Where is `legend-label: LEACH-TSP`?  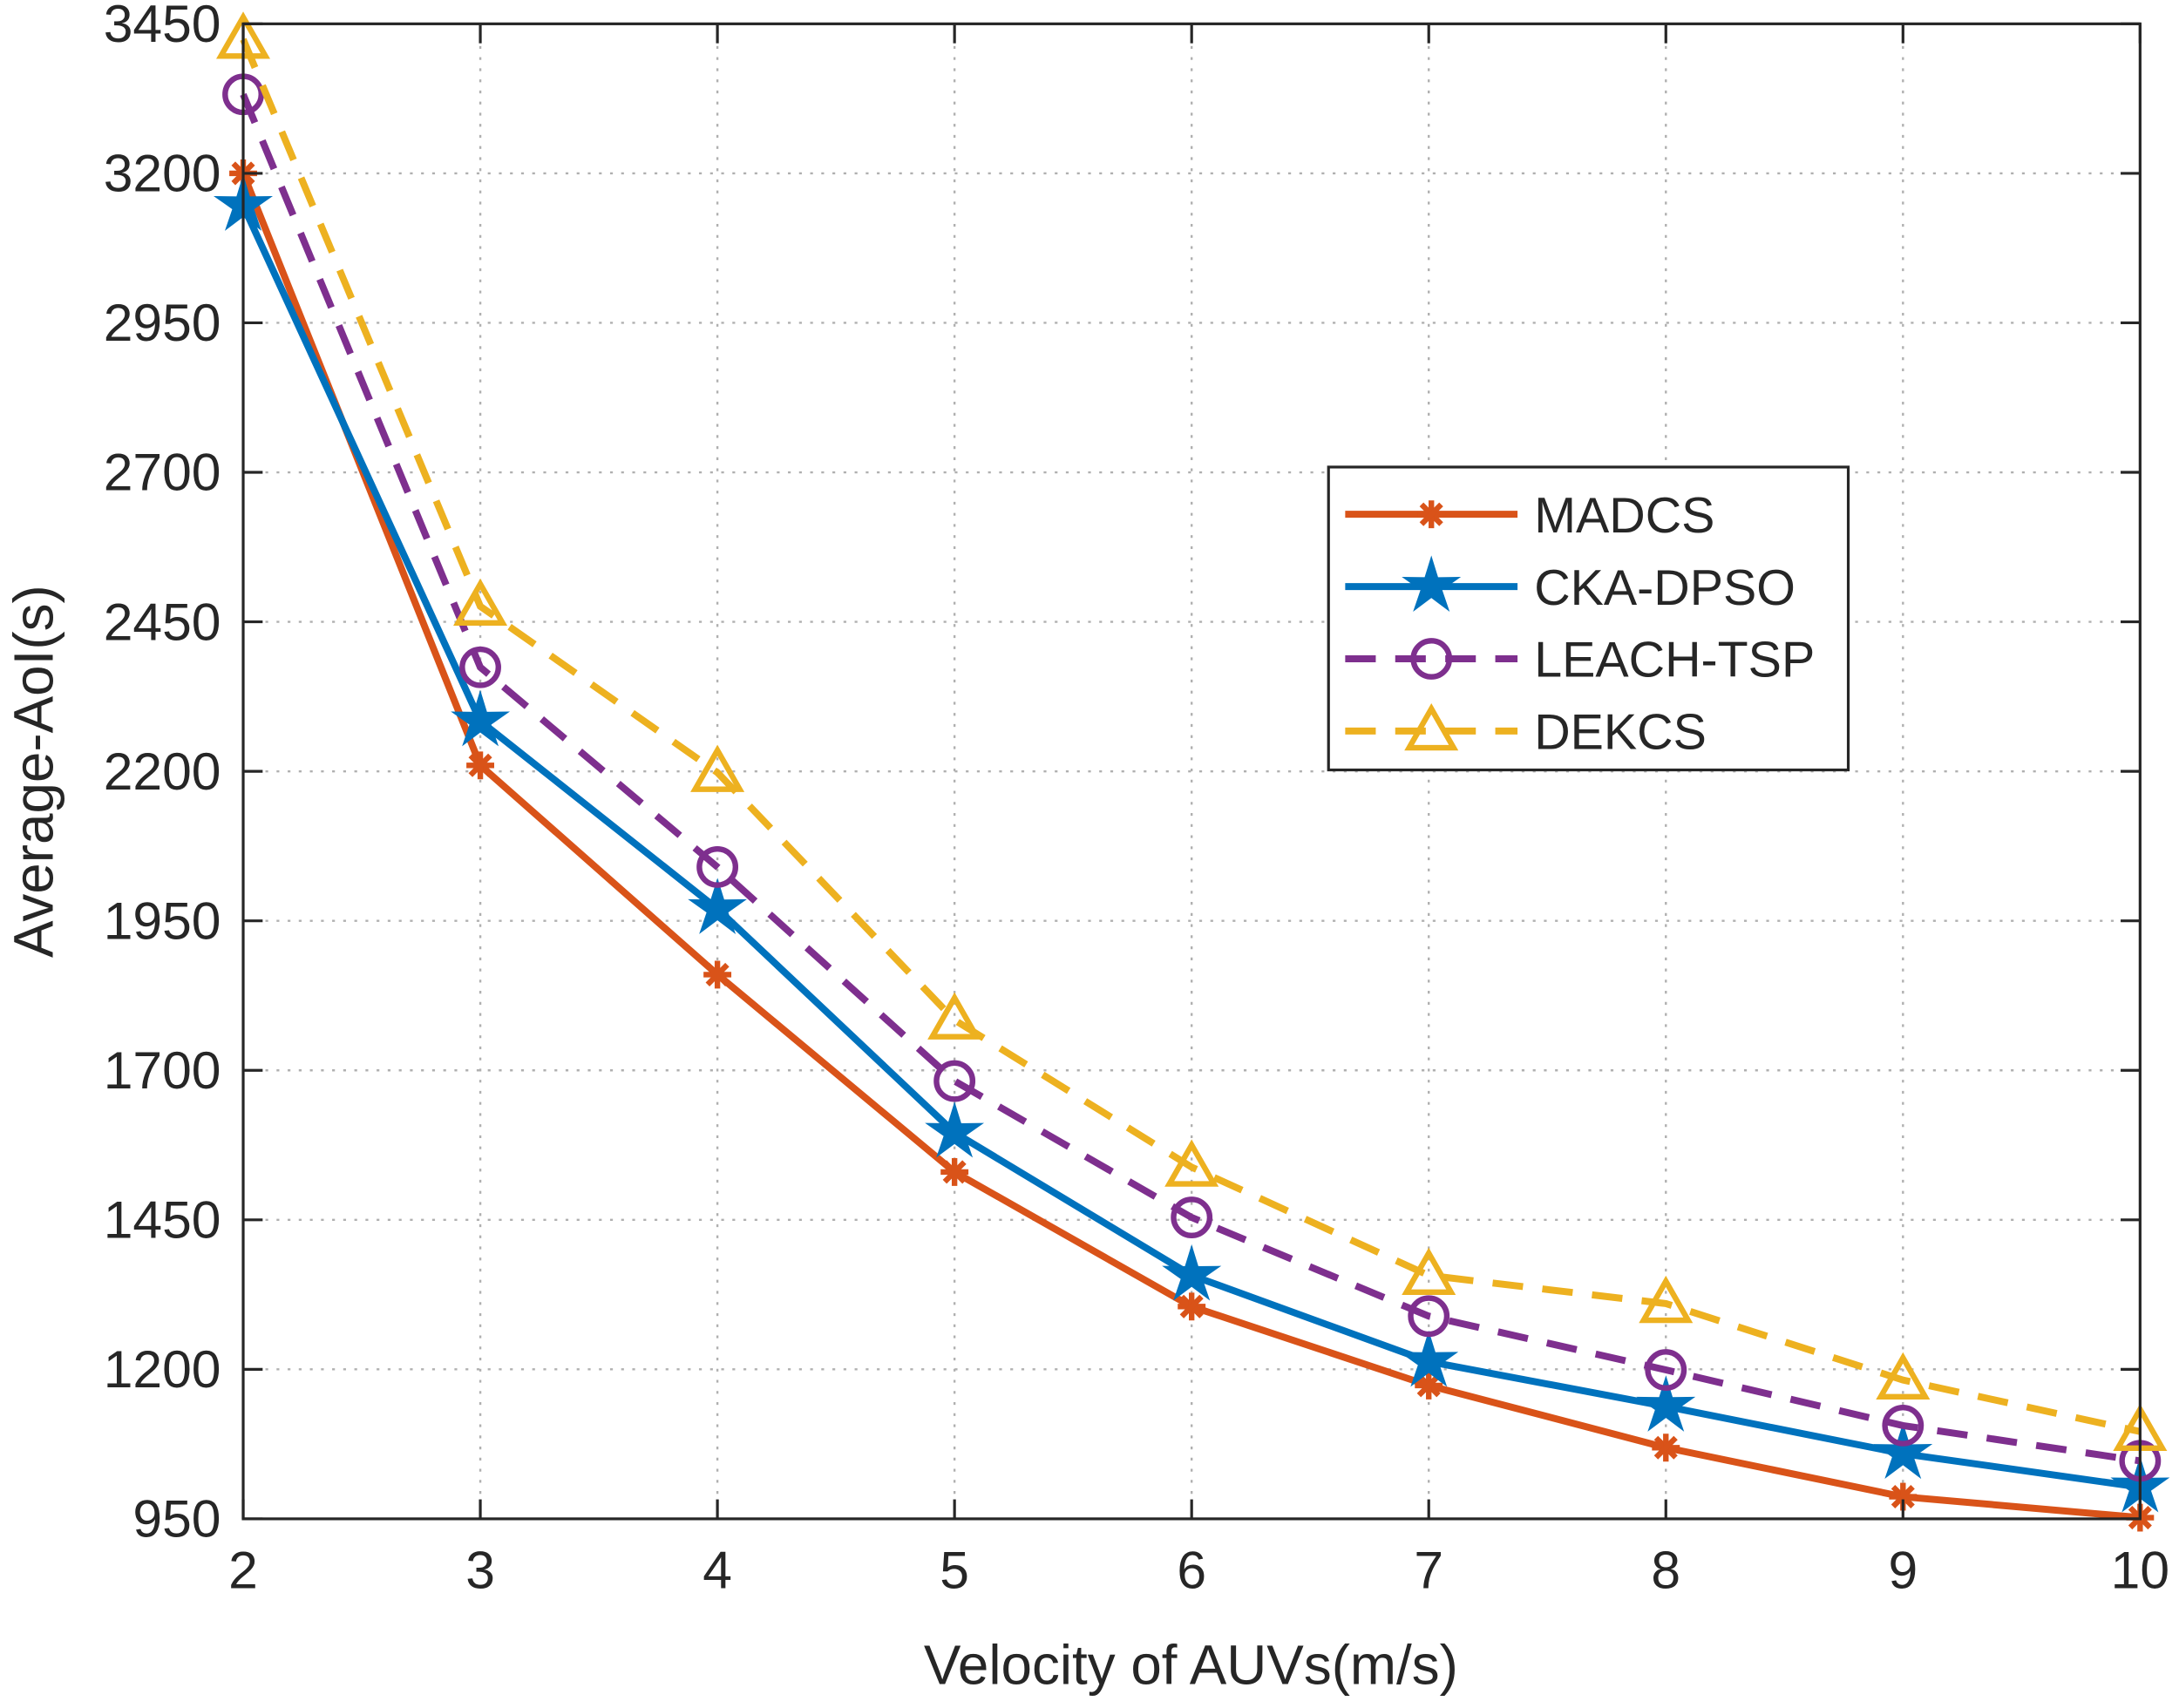
legend-label: LEACH-TSP is located at coordinates (1674, 660).